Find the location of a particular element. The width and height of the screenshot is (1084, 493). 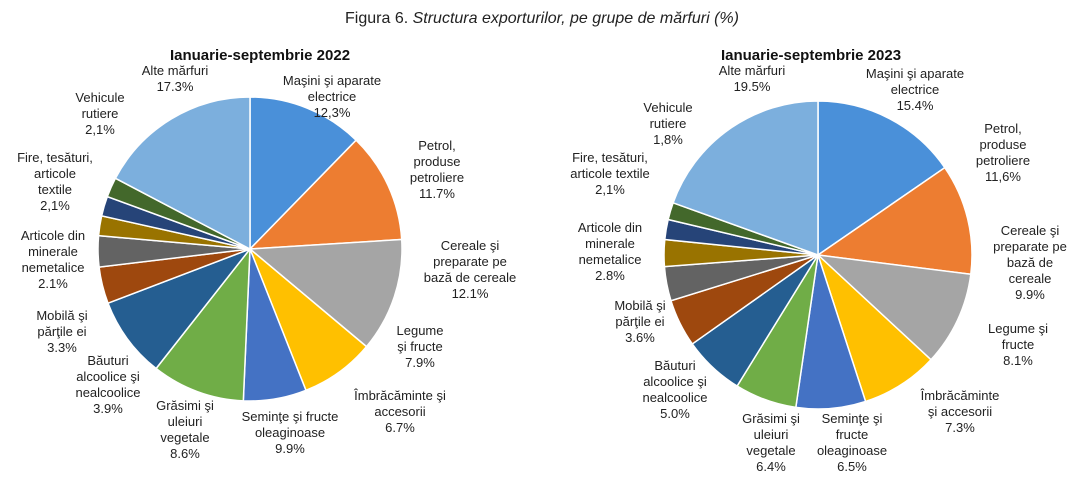

data-label: Petrol, produse petroliere 11.7% is located at coordinates (437, 169).